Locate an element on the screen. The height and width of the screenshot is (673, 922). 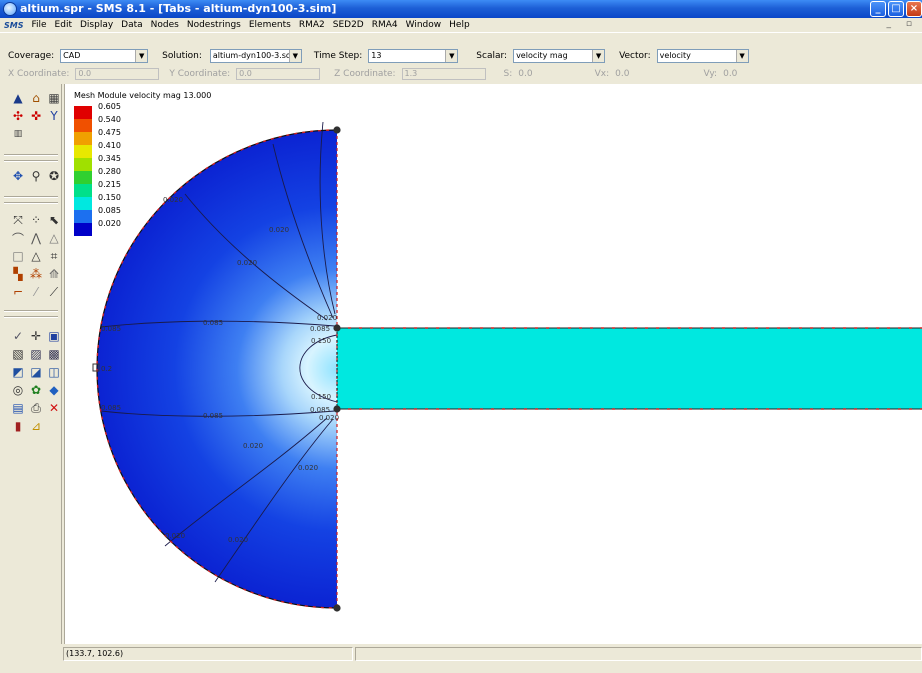
check-icon: ✓ is located at coordinates (18, 336).